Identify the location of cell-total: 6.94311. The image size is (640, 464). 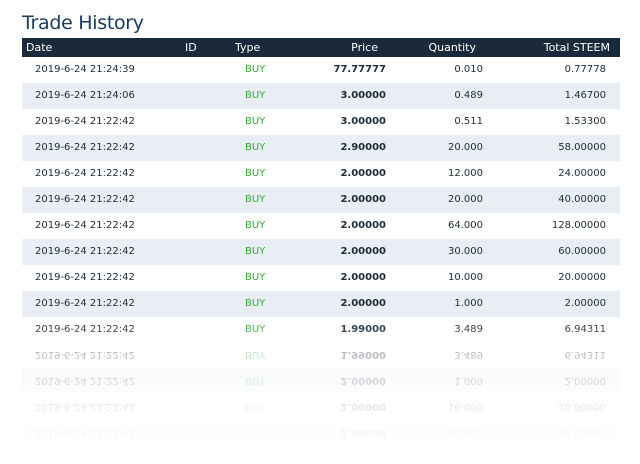
(585, 329).